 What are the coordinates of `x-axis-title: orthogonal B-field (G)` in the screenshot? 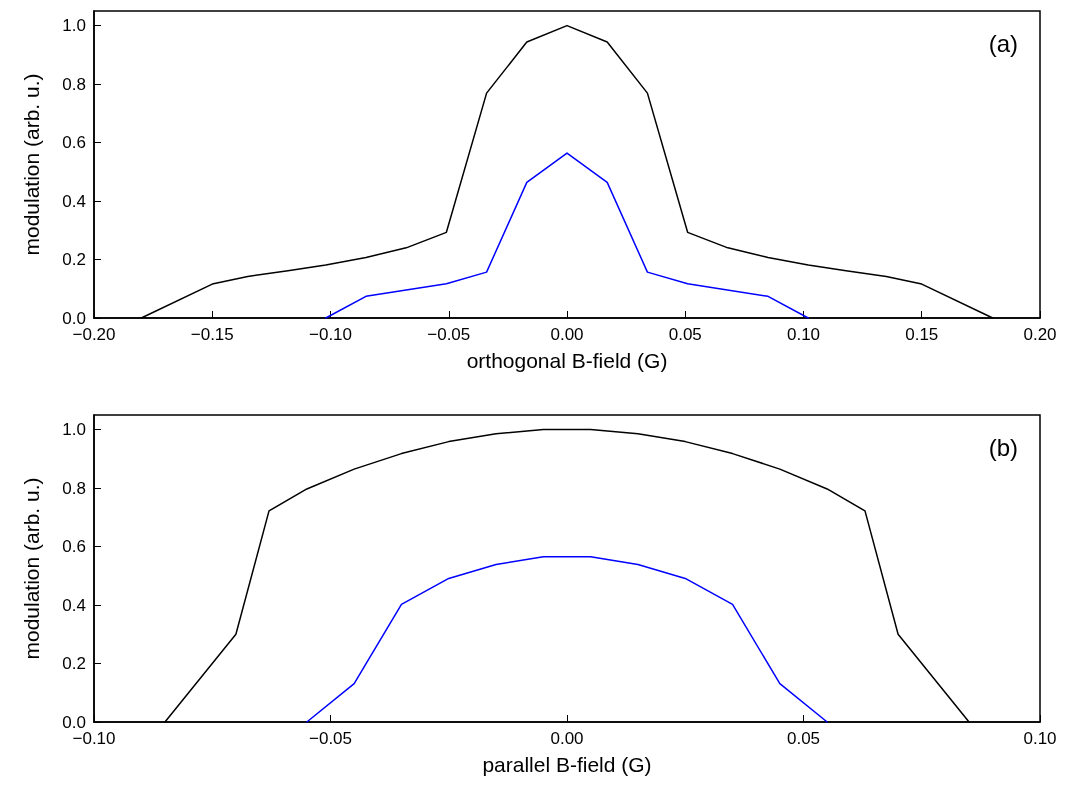 It's located at (567, 360).